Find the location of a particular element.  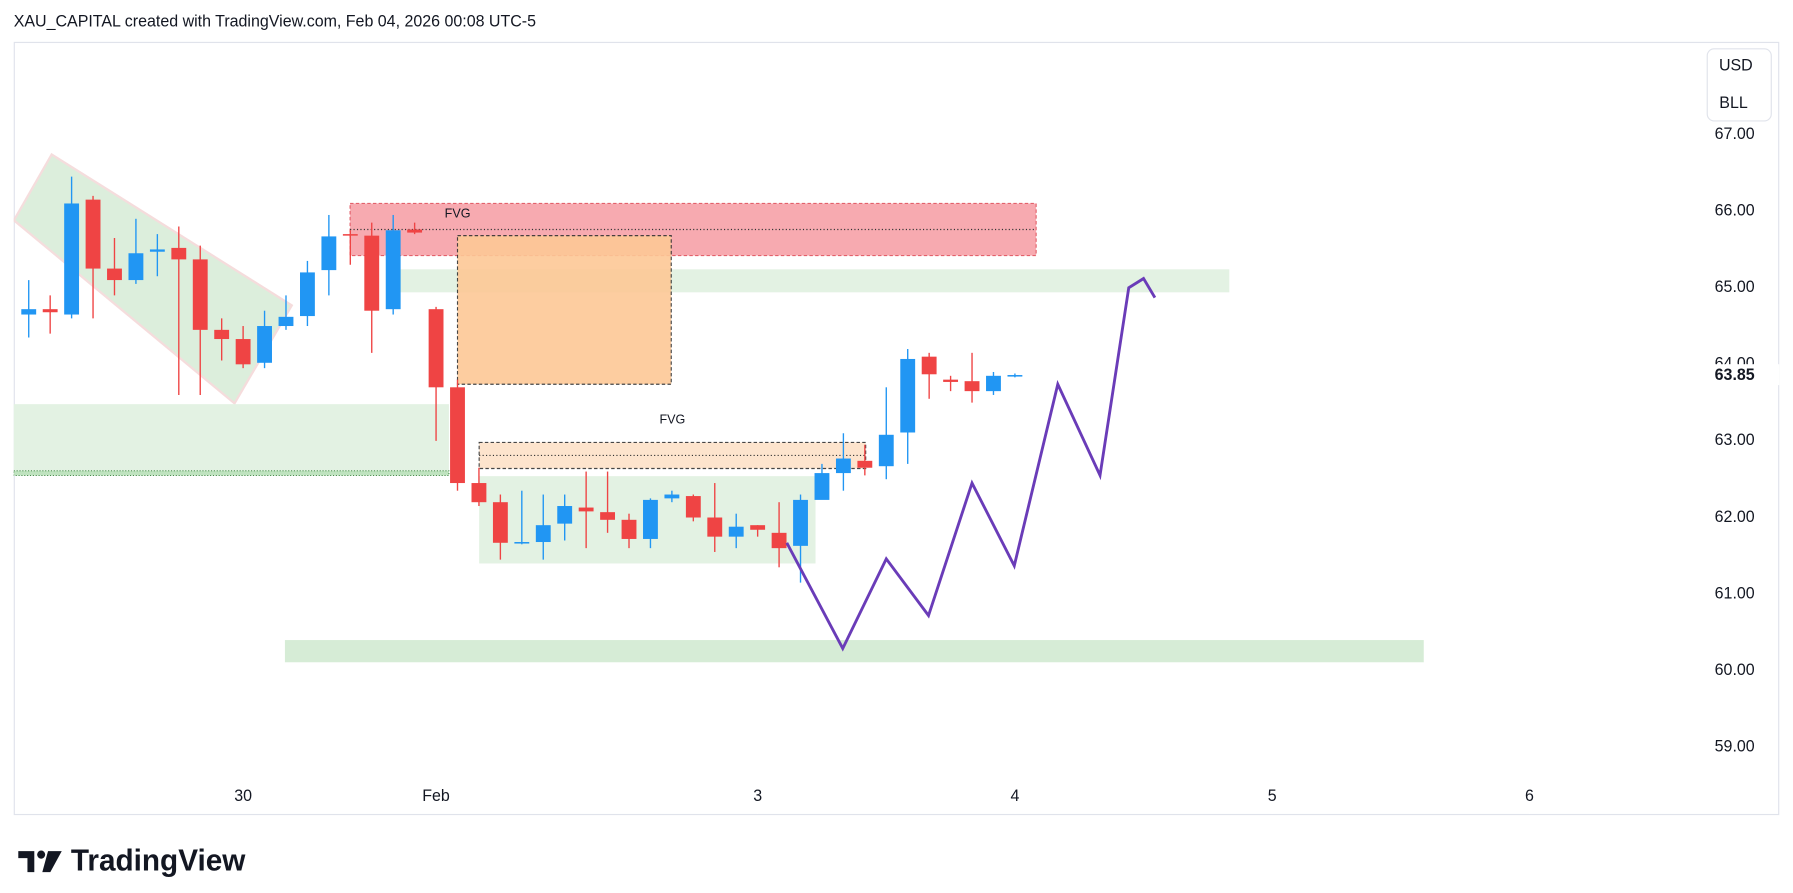

x-tick-label: 30 is located at coordinates (243, 796).